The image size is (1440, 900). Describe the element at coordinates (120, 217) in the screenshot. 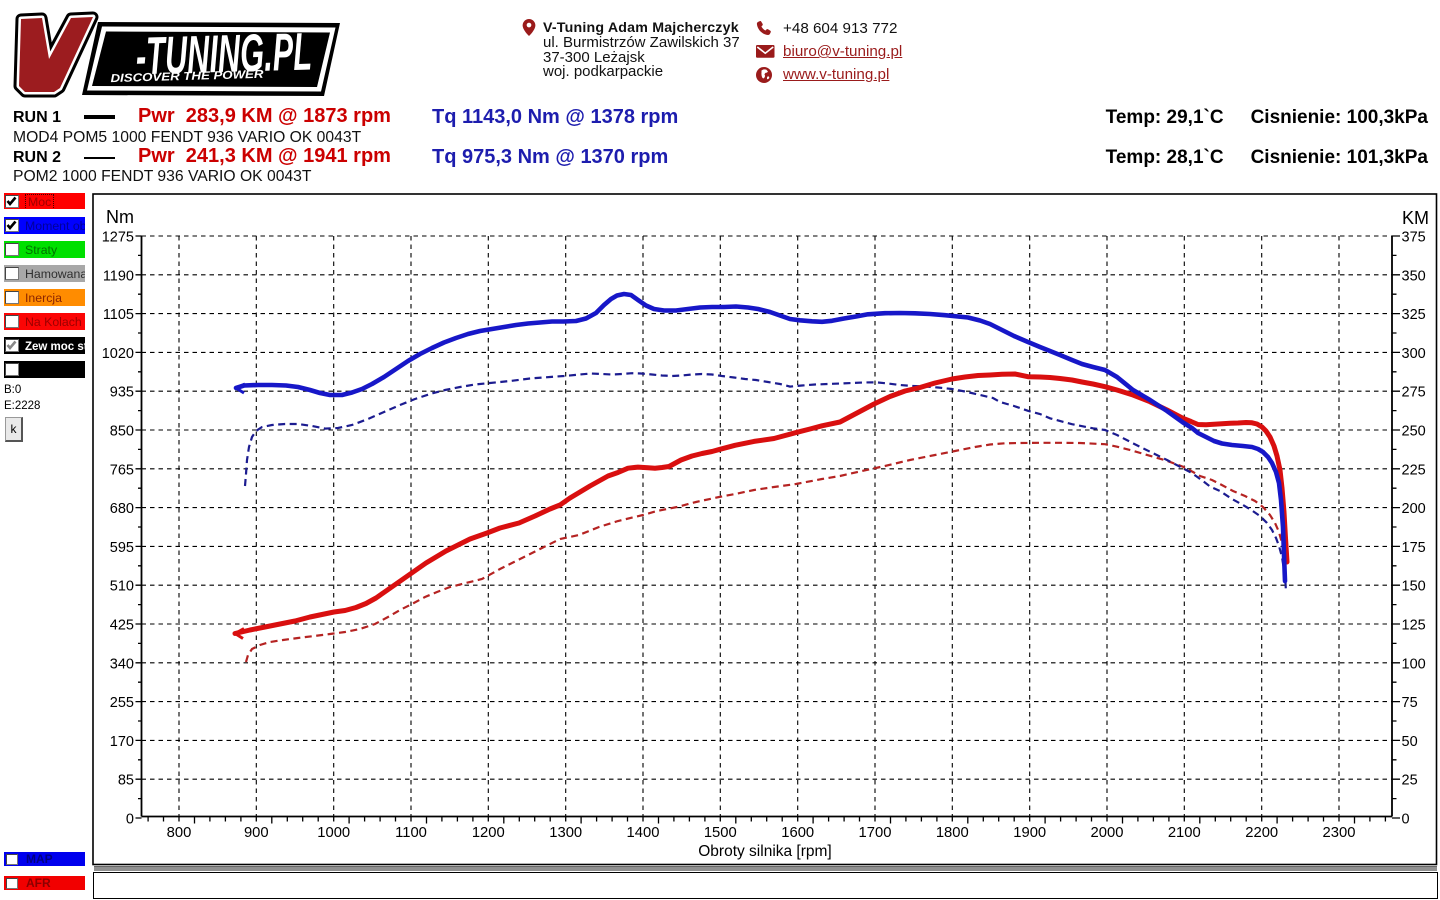

I see `svg-text: Nm` at that location.